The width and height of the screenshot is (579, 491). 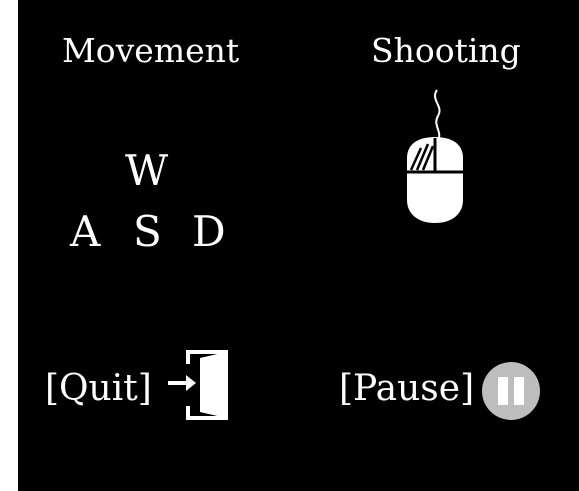 I want to click on key-d: D, so click(x=209, y=231).